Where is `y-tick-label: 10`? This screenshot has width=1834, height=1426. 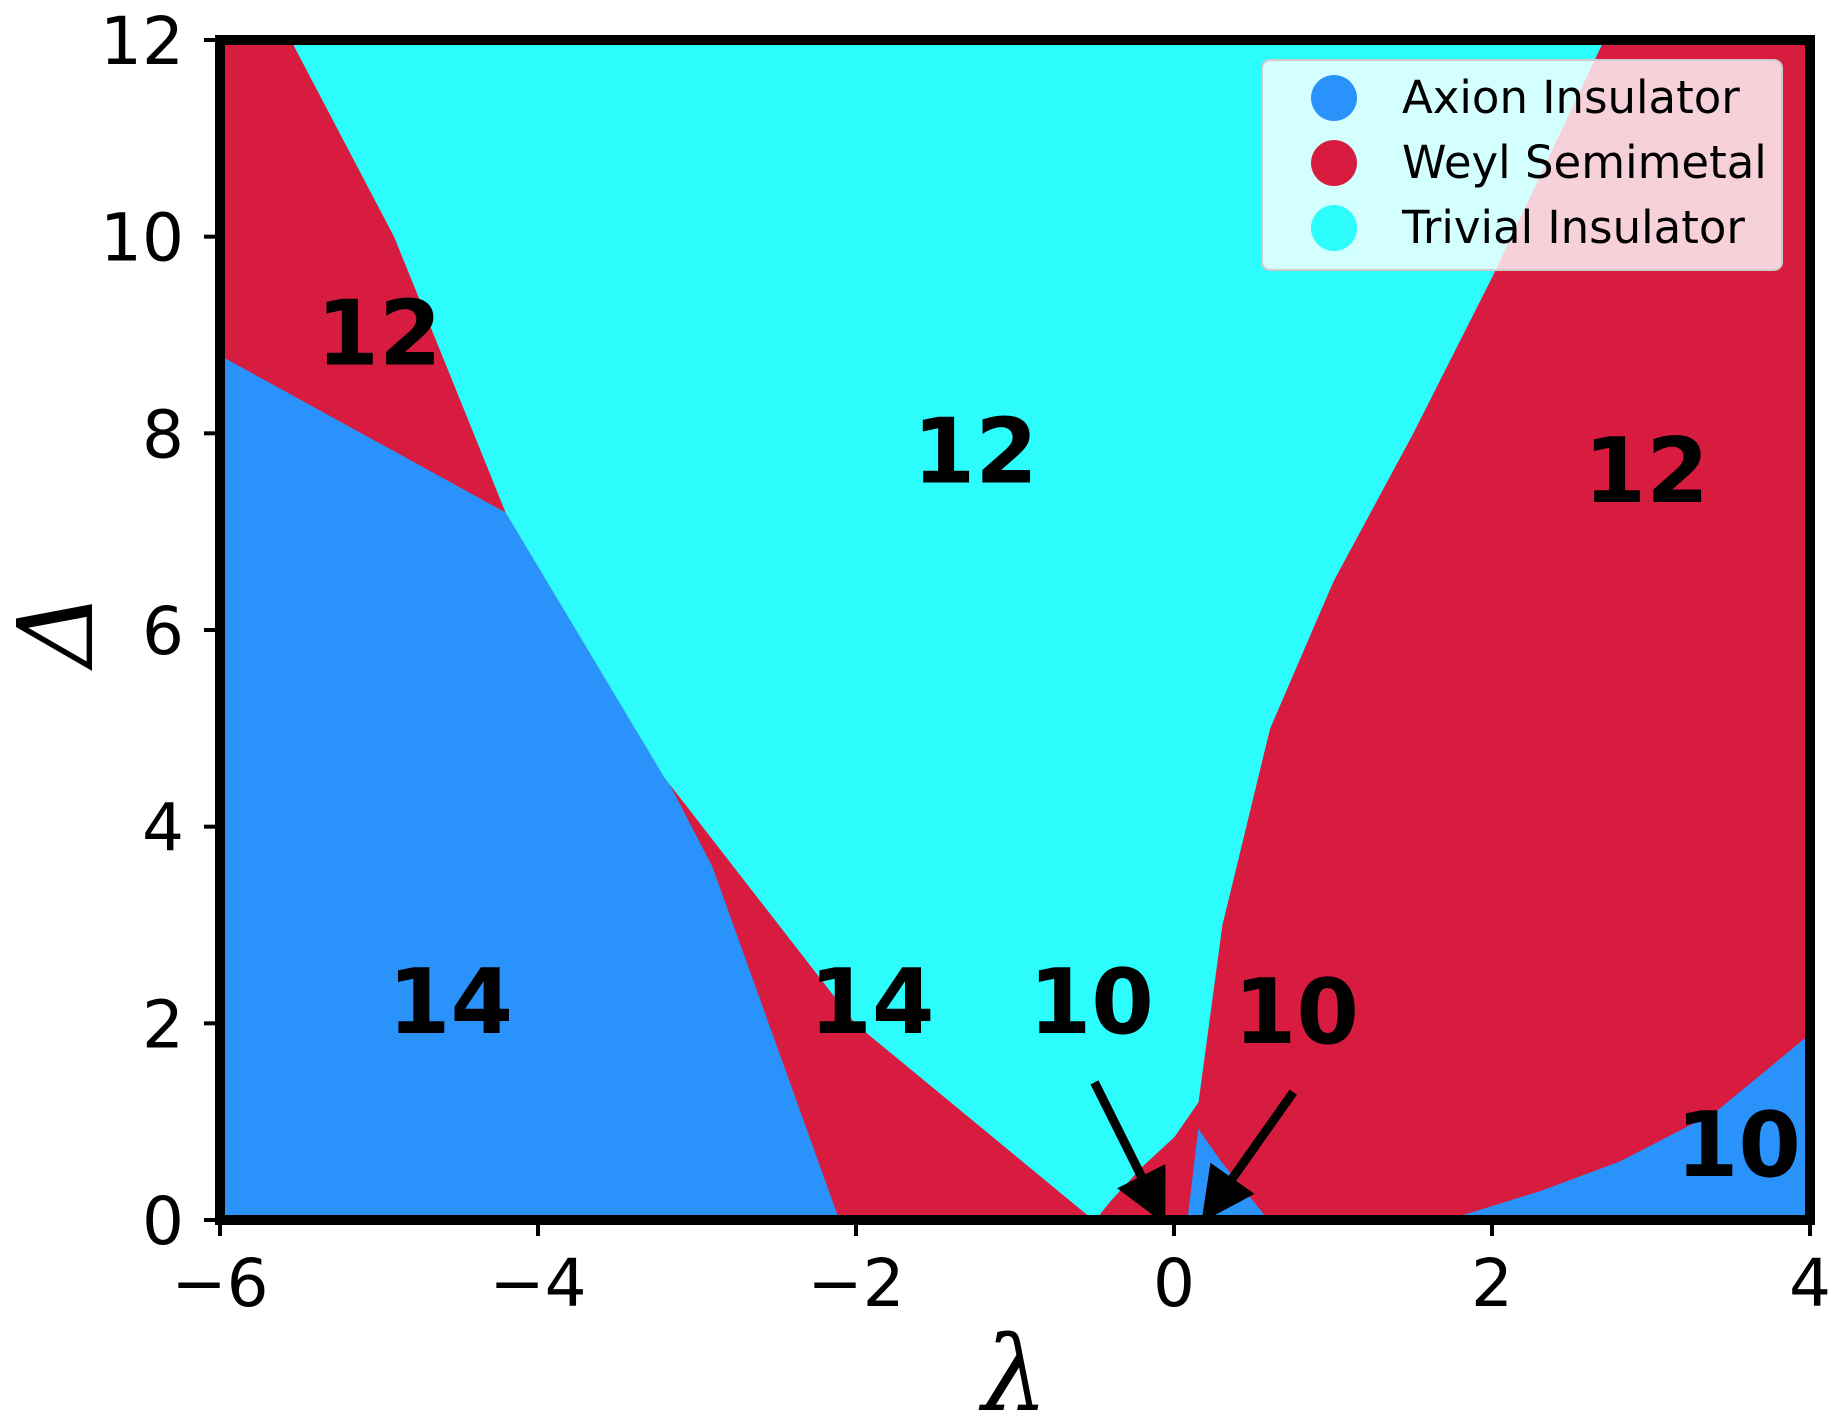
y-tick-label: 10 is located at coordinates (142, 238).